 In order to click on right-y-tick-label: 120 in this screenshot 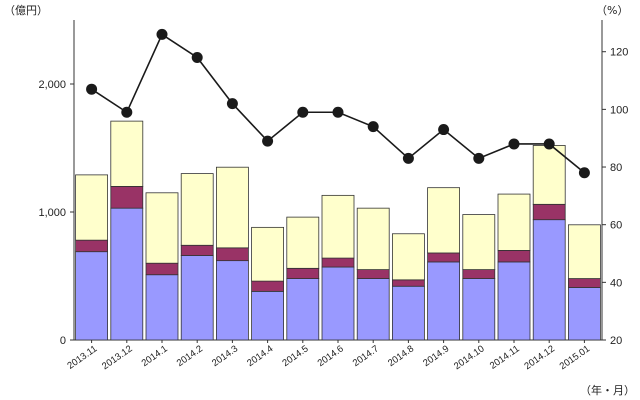, I will do `click(619, 53)`.